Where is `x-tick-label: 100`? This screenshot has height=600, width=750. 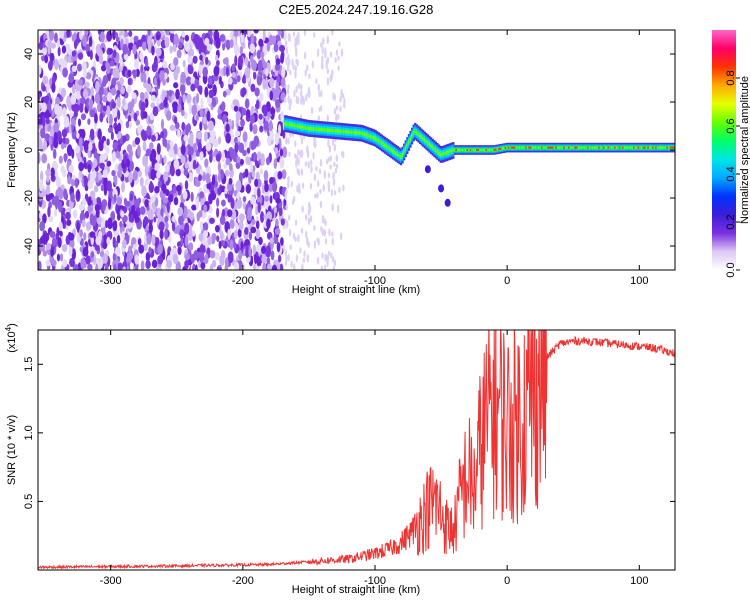
x-tick-label: 100 is located at coordinates (639, 281).